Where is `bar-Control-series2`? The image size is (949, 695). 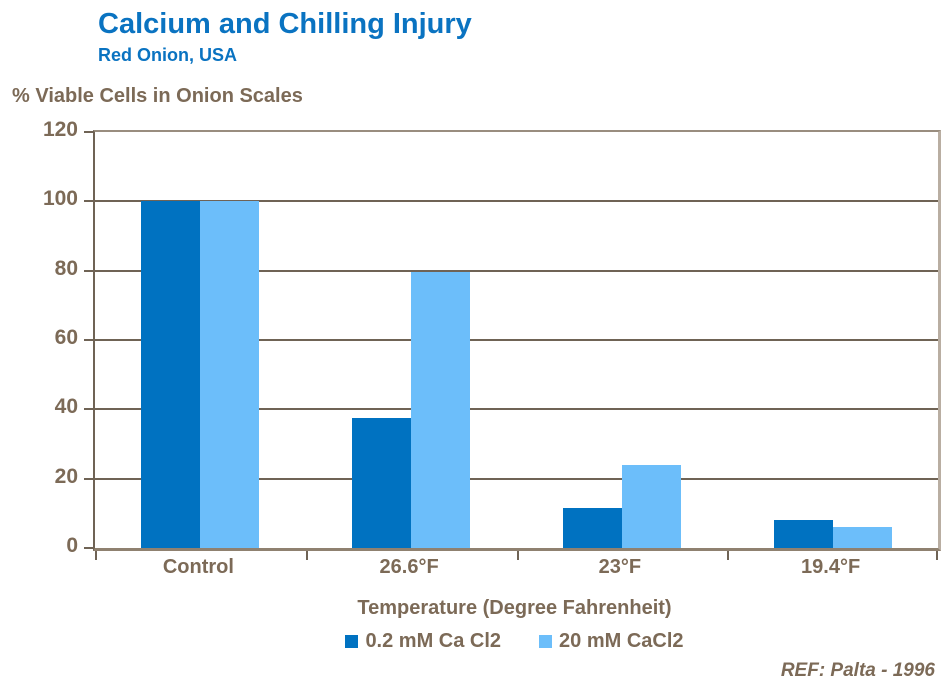 bar-Control-series2 is located at coordinates (229, 374).